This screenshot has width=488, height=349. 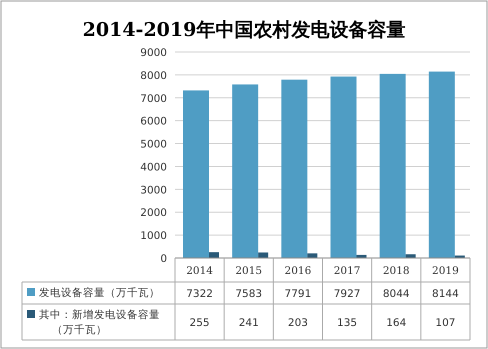 What do you see at coordinates (244, 30) in the screenshot?
I see `chart-title: 2014-2019年中国农村发电设备容量` at bounding box center [244, 30].